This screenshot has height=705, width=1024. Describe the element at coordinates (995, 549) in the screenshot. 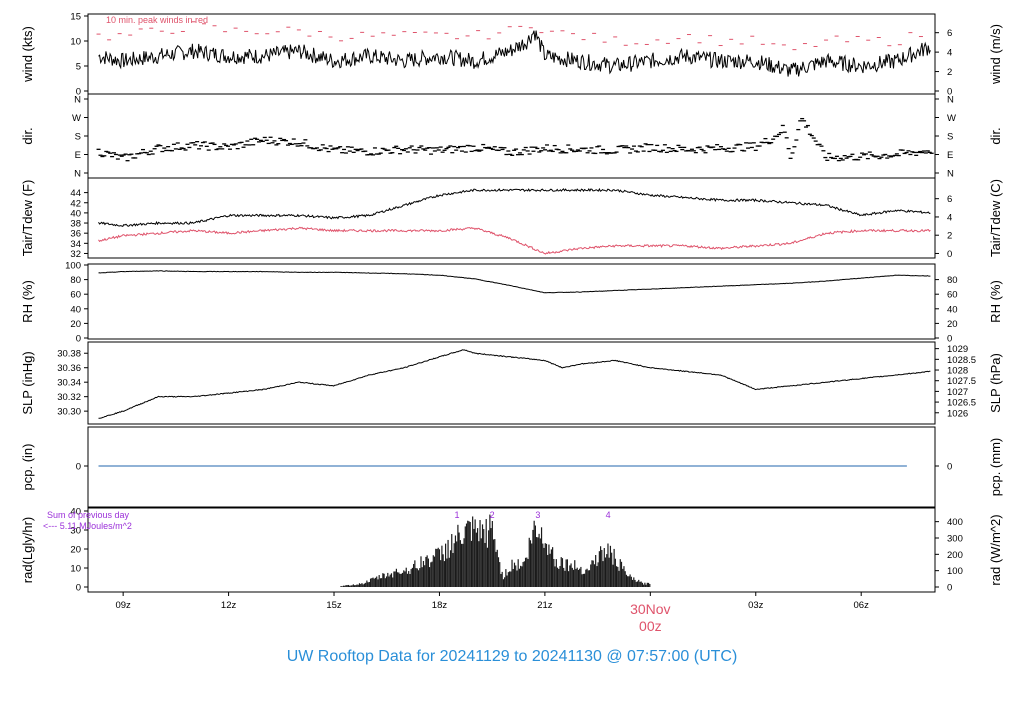

I see `ylabel-right-rad: rad (W/m^2)` at that location.